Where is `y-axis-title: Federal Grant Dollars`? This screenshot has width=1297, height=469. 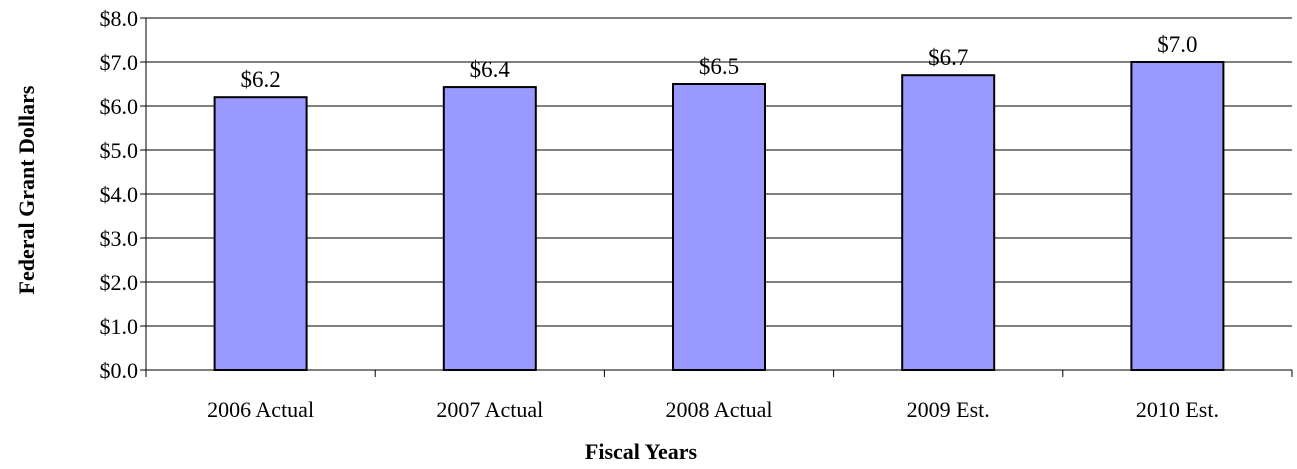
y-axis-title: Federal Grant Dollars is located at coordinates (26, 189).